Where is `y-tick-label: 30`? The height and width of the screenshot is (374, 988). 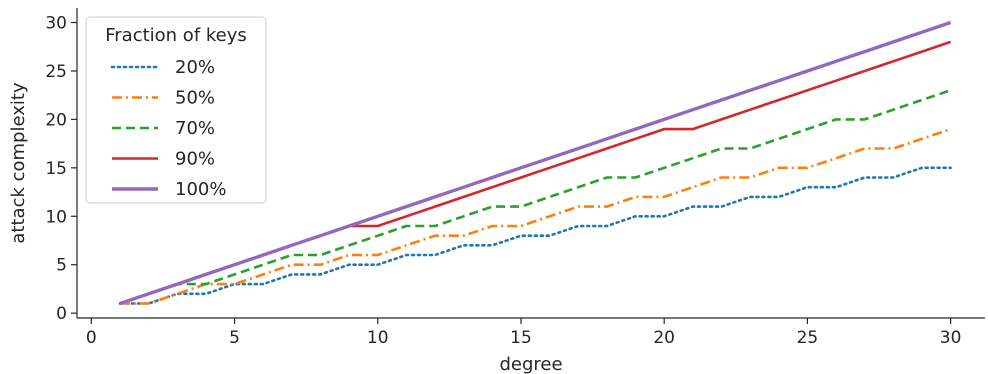 y-tick-label: 30 is located at coordinates (56, 24).